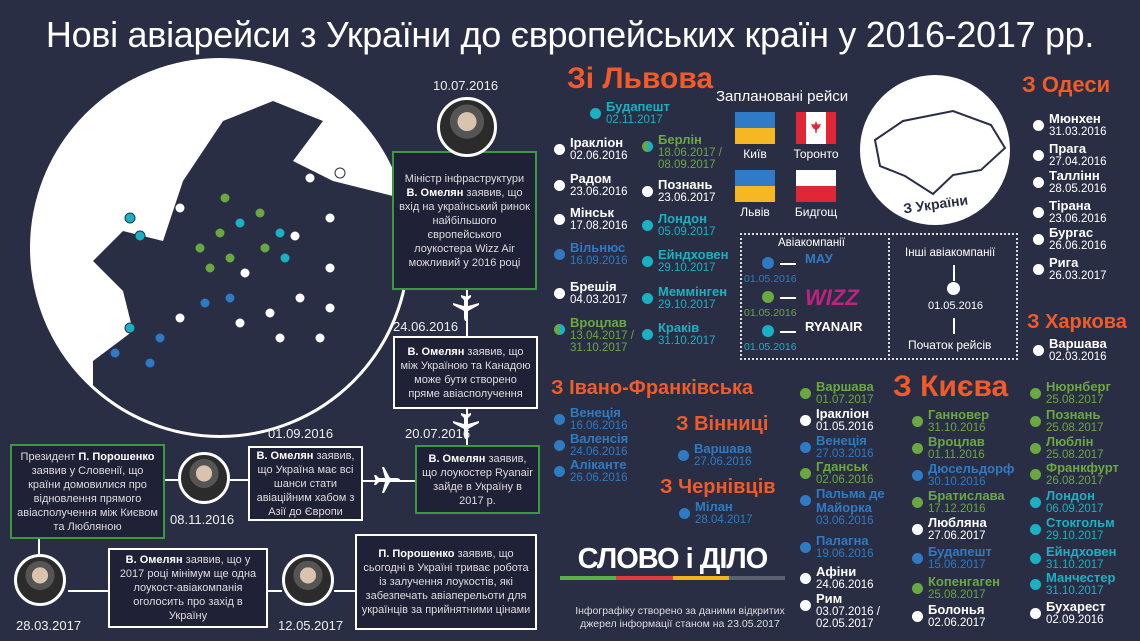  What do you see at coordinates (467, 127) in the screenshot?
I see `portrait-photo` at bounding box center [467, 127].